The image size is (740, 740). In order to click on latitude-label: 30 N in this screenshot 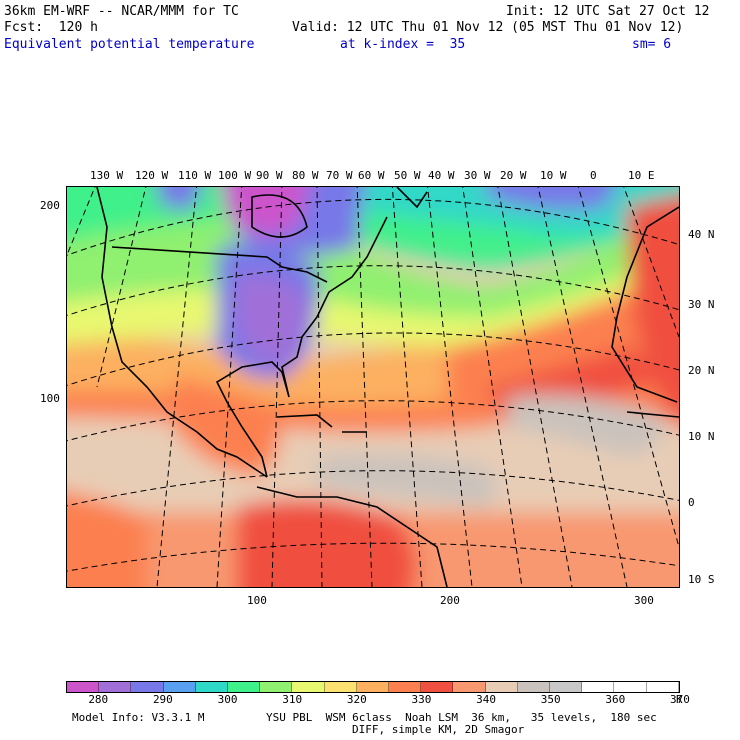, I will do `click(701, 304)`.